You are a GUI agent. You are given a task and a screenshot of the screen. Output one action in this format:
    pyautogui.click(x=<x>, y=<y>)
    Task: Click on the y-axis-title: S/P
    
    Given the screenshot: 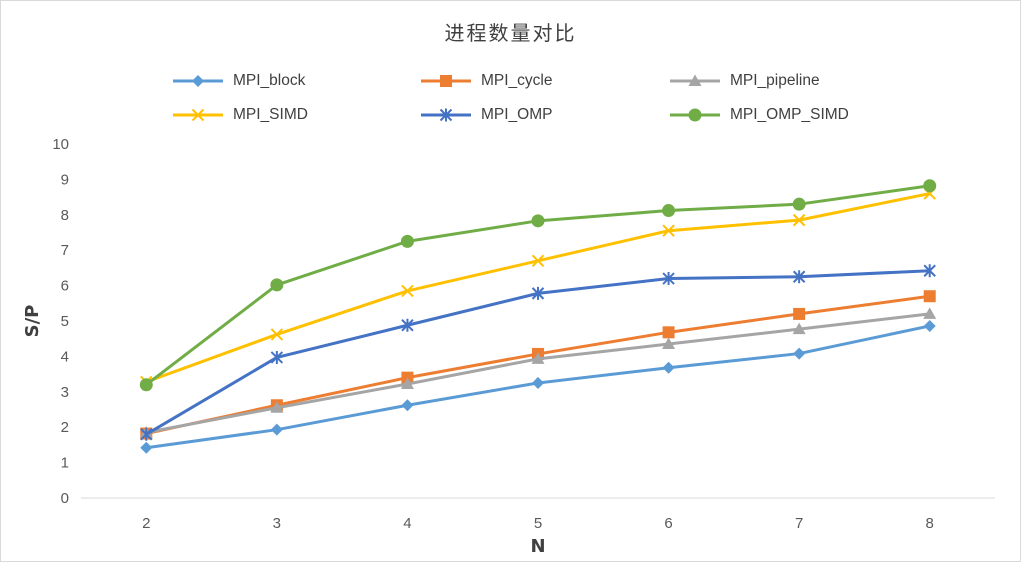 What is the action you would take?
    pyautogui.click(x=32, y=321)
    